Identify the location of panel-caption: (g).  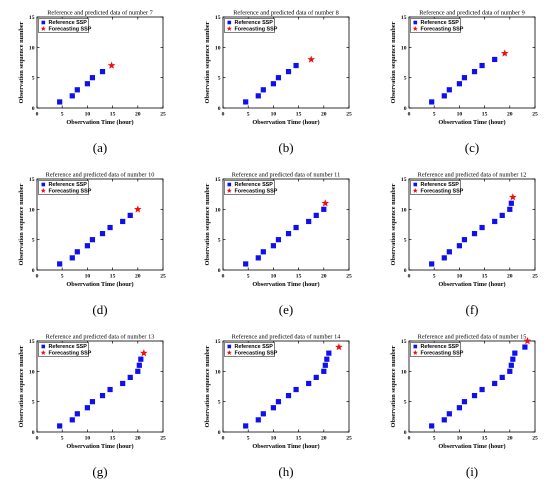
(99, 471).